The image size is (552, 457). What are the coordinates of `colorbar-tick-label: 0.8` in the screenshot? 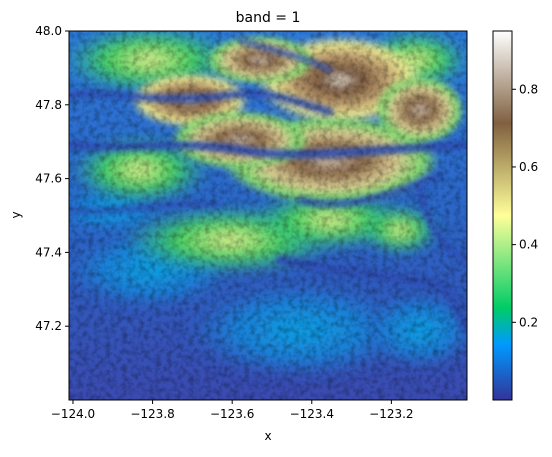 It's located at (528, 89).